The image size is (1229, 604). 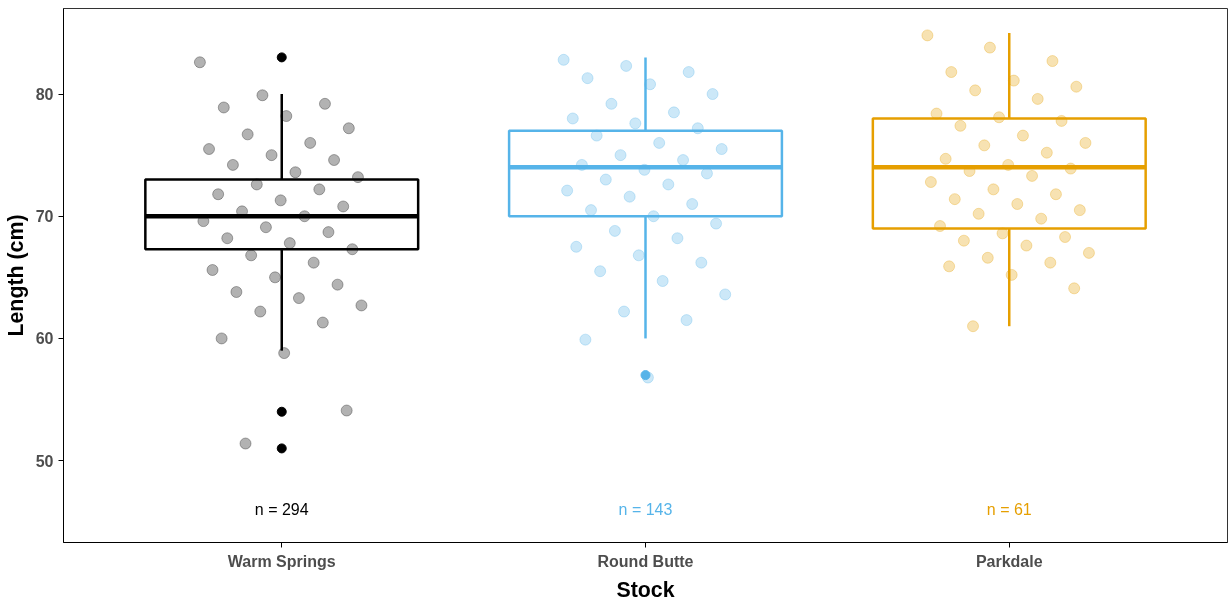 What do you see at coordinates (645, 509) in the screenshot?
I see `annotation: n = 143` at bounding box center [645, 509].